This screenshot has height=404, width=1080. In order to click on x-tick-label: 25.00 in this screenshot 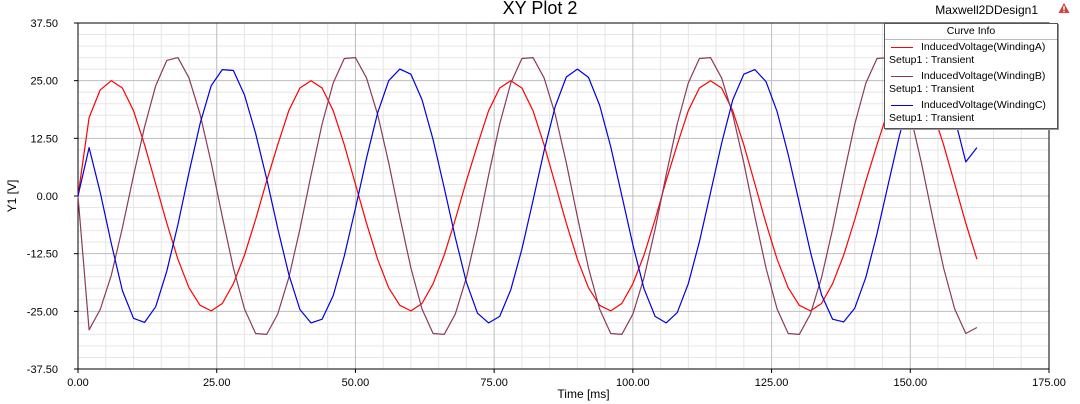, I will do `click(217, 383)`.